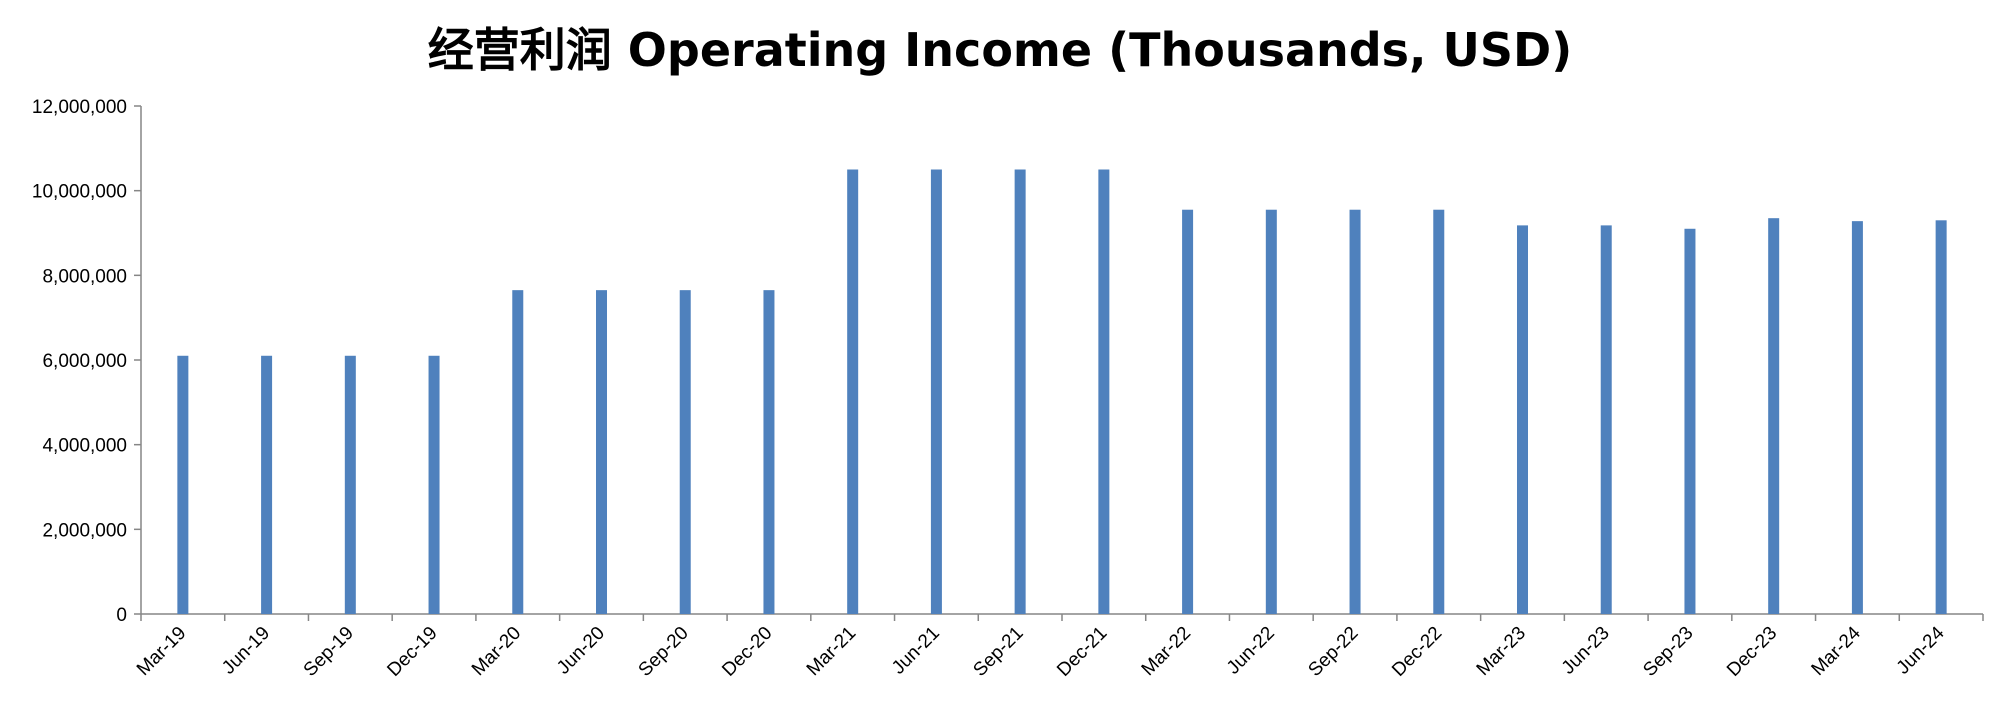 The image size is (2000, 726). What do you see at coordinates (1752, 652) in the screenshot?
I see `x-tick-label: Dec-23` at bounding box center [1752, 652].